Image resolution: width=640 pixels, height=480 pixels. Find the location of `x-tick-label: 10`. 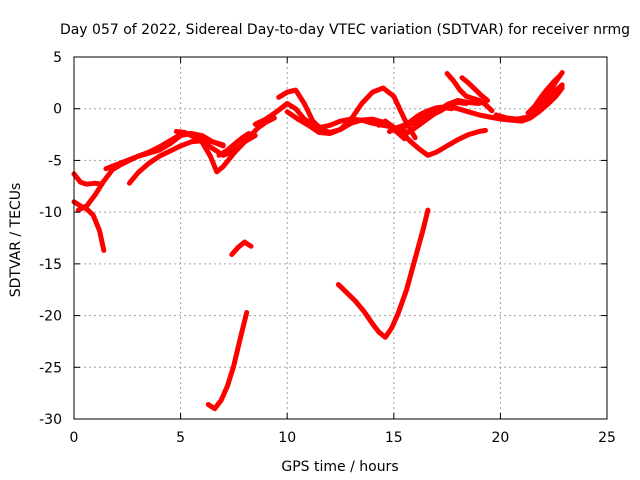

x-tick-label: 10 is located at coordinates (287, 438).